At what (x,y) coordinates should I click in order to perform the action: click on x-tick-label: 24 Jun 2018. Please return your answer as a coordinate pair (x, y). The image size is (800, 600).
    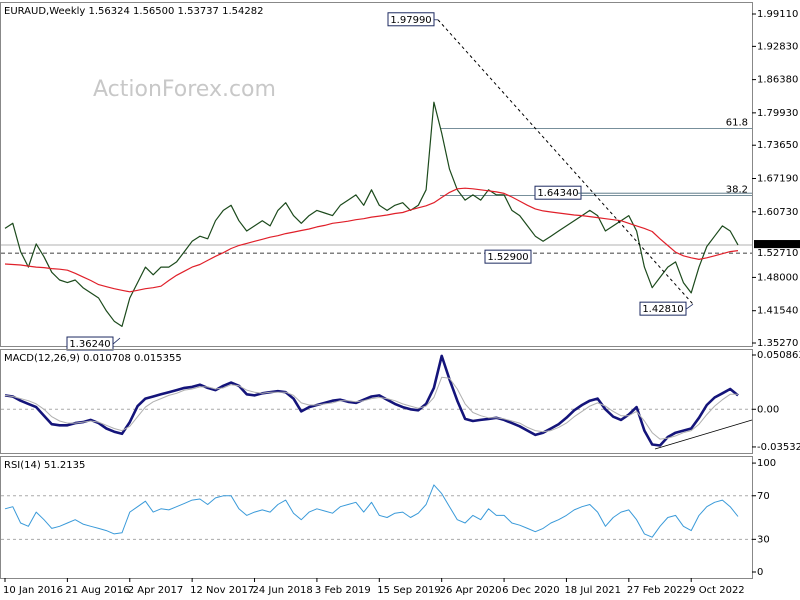
    Looking at the image, I should click on (283, 590).